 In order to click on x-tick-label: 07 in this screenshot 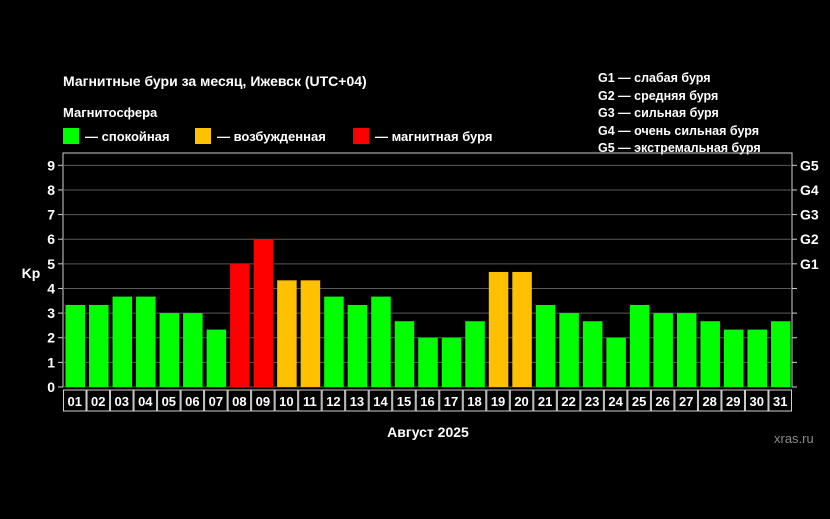, I will do `click(216, 401)`.